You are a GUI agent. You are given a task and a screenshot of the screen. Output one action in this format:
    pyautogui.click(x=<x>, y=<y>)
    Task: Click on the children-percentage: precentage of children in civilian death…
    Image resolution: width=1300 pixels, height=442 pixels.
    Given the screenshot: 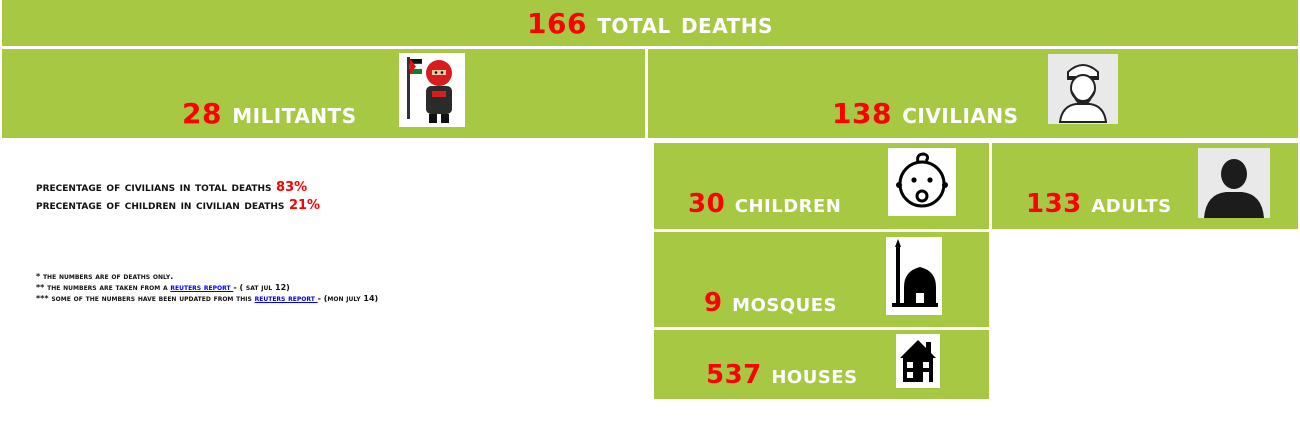 What is the action you would take?
    pyautogui.click(x=178, y=205)
    